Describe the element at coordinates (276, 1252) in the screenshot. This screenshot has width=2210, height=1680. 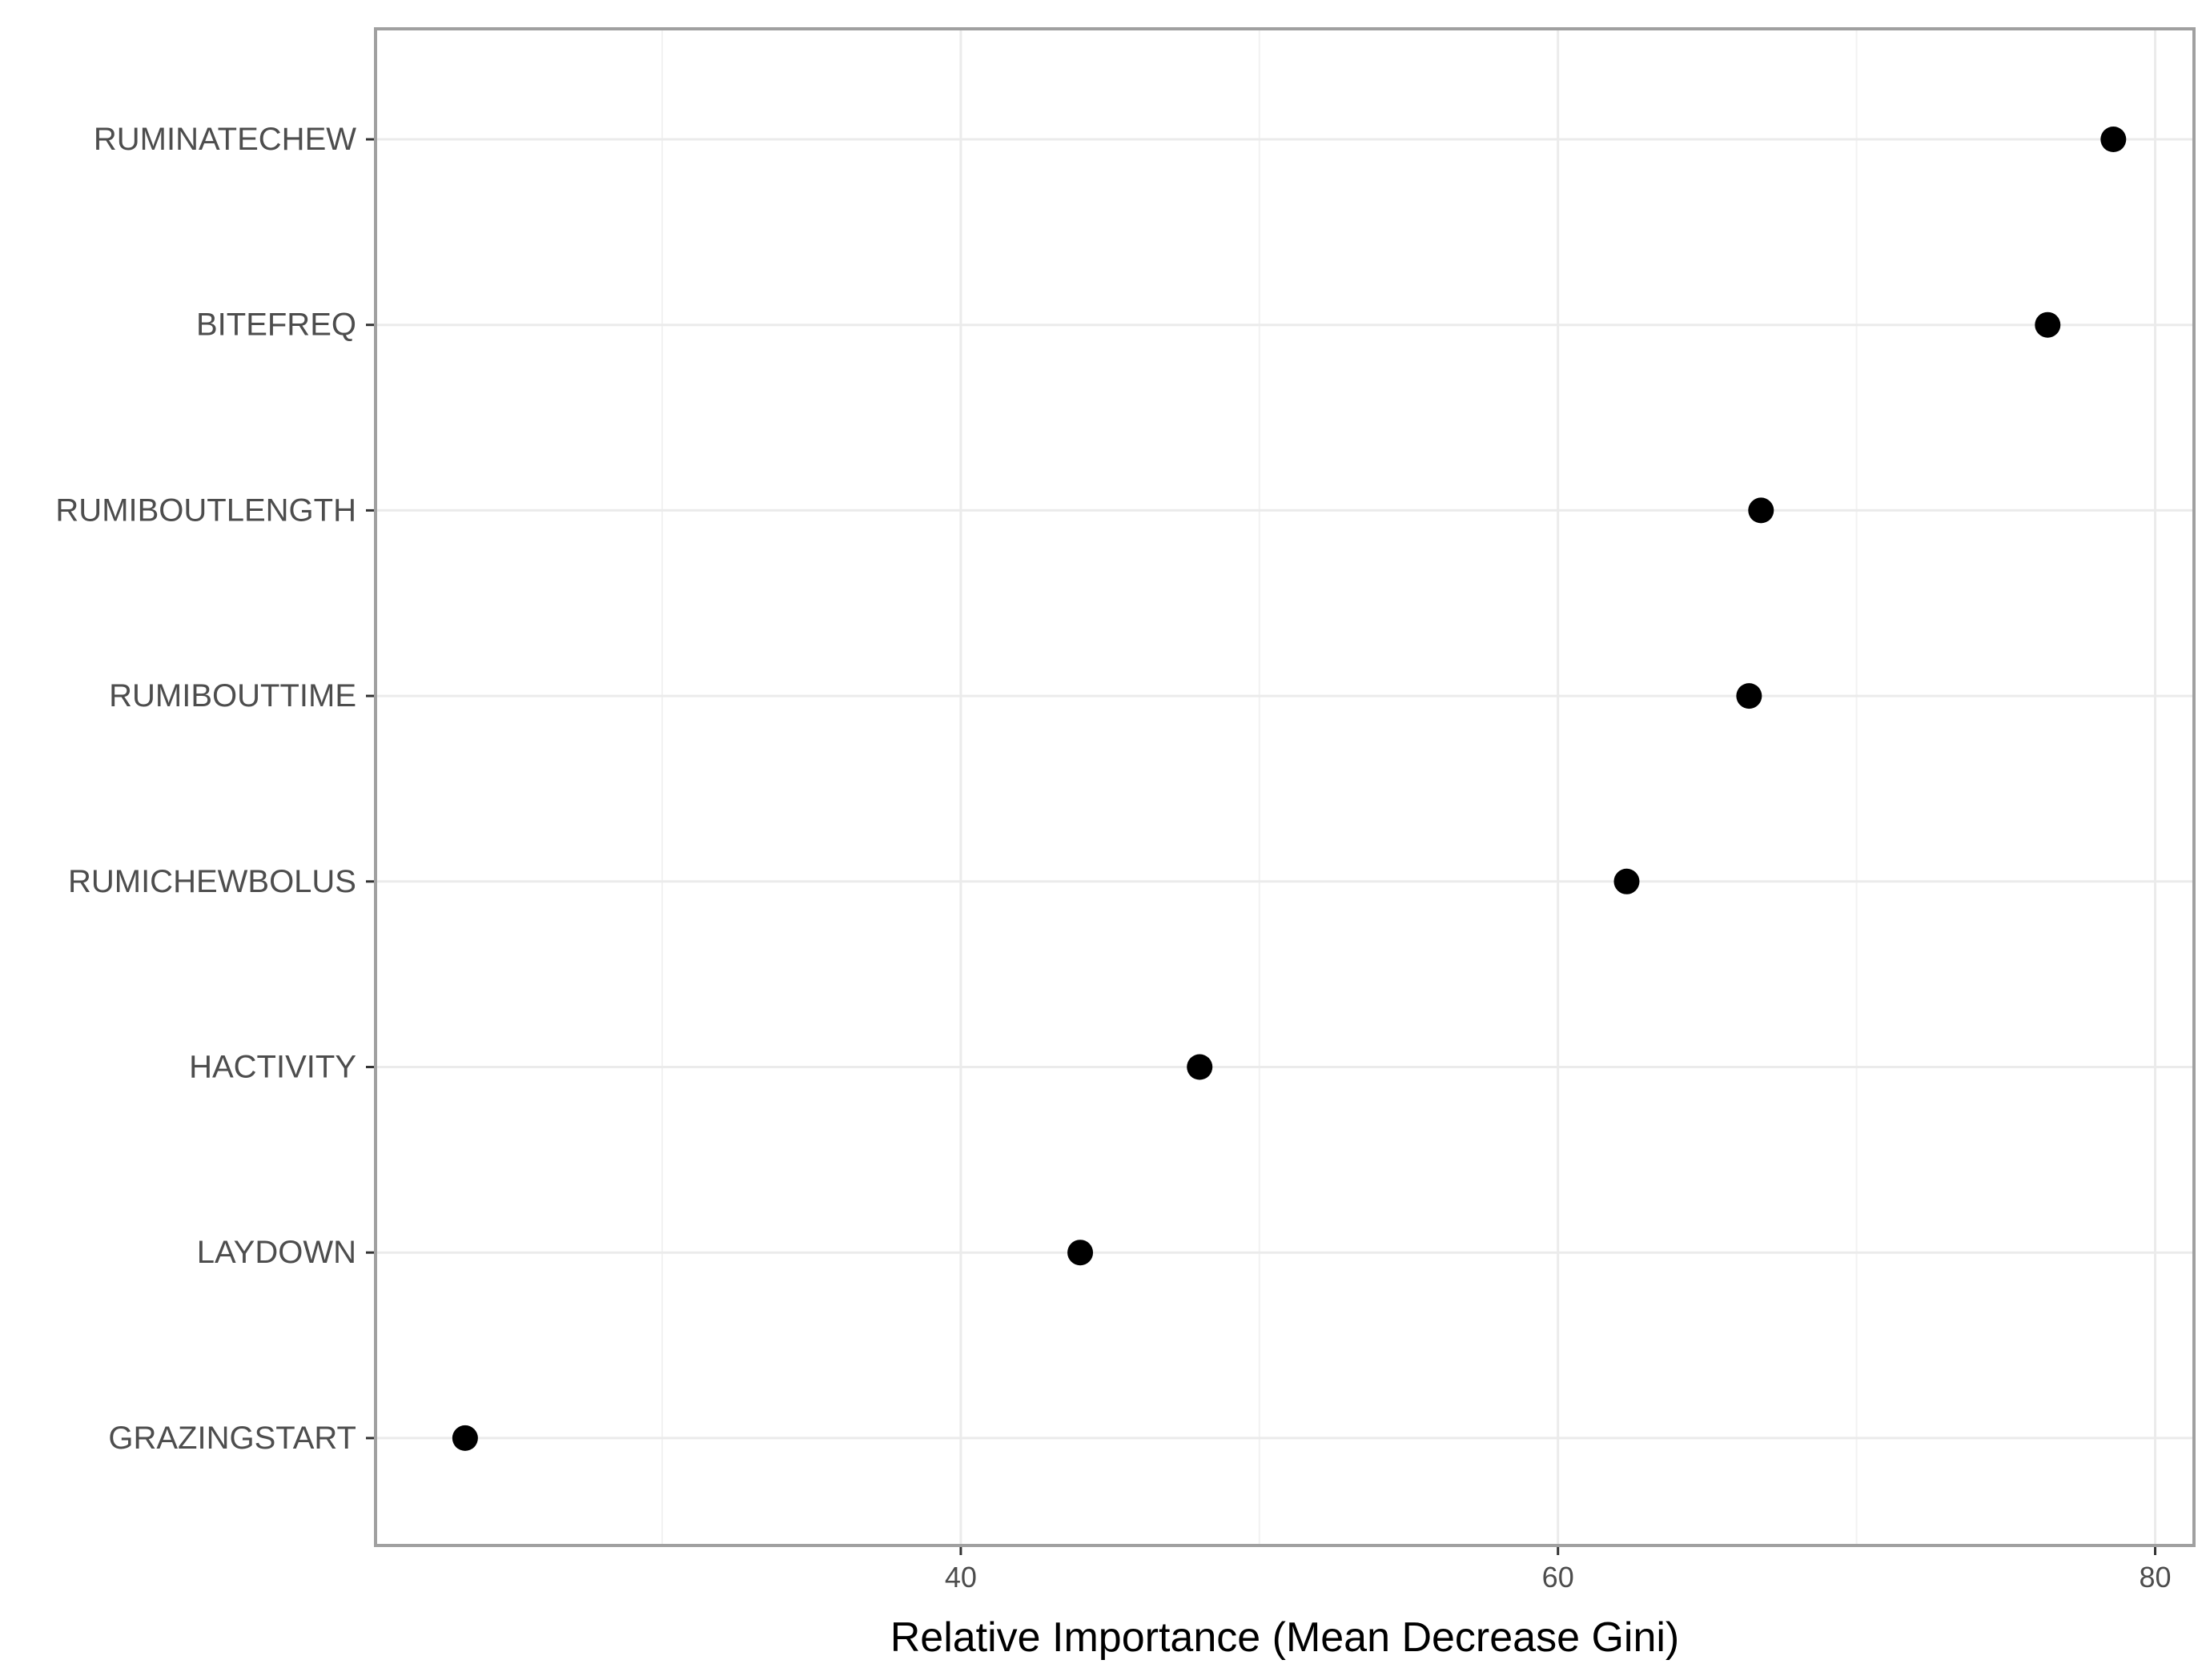
I see `y-tick-label: LAYDOWN` at that location.